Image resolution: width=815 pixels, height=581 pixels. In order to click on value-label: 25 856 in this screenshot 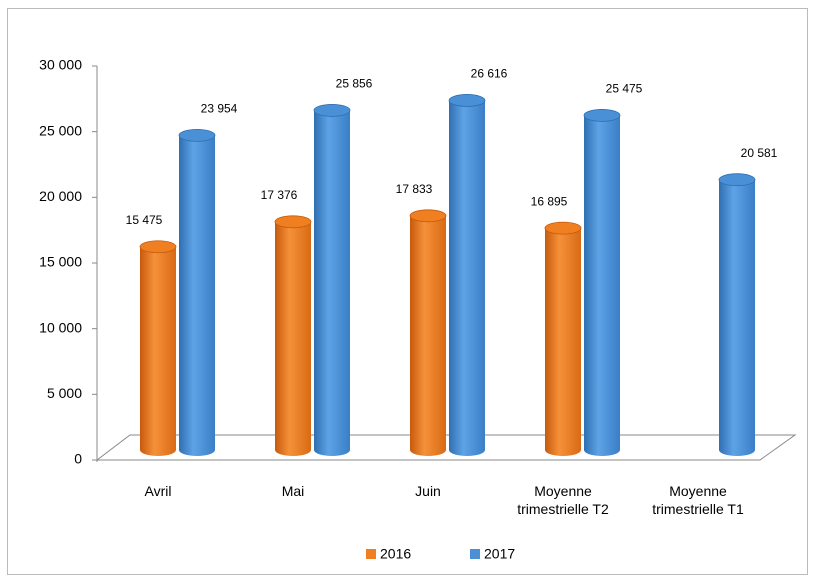, I will do `click(354, 84)`.